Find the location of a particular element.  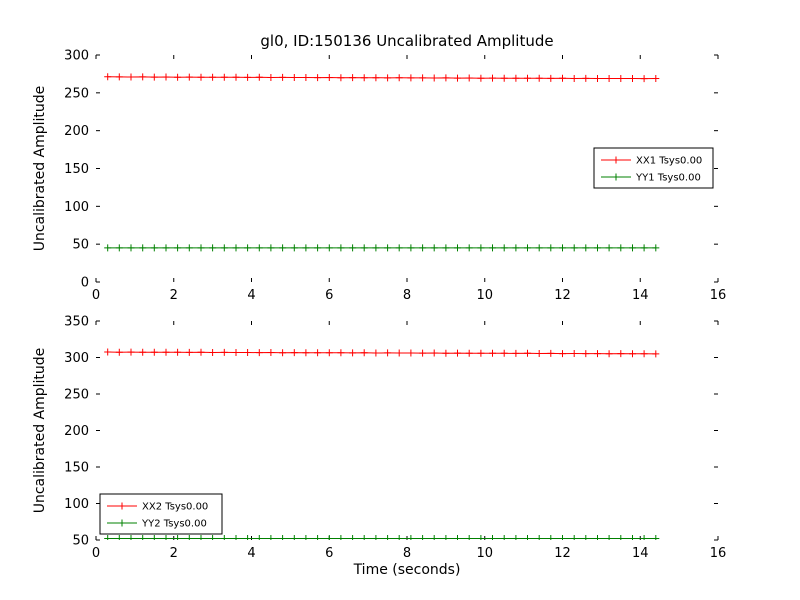

figure-title: gl0, ID:150136 Uncalibrated Amplitude is located at coordinates (407, 41).